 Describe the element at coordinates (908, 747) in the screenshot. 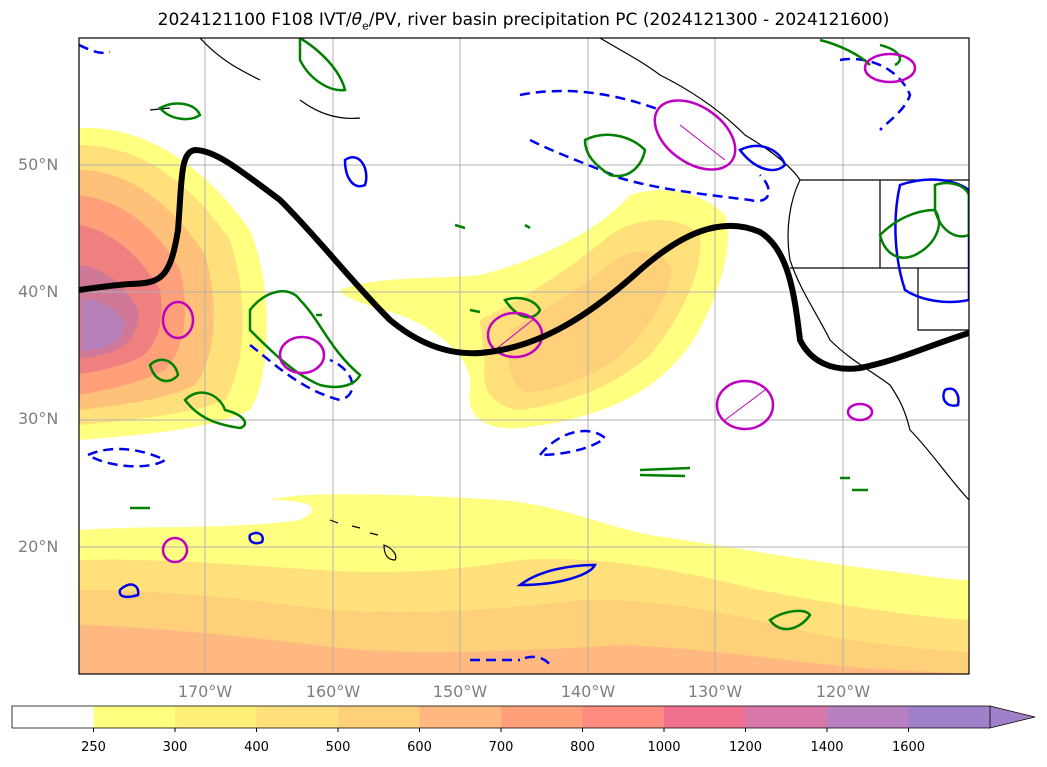

I see `colorbar-tick-label: 1600` at that location.